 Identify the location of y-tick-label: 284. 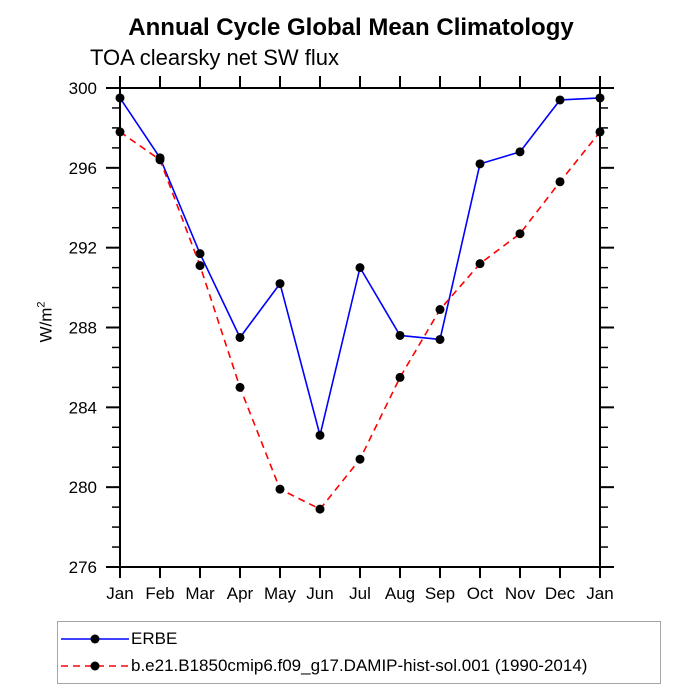
(83, 407).